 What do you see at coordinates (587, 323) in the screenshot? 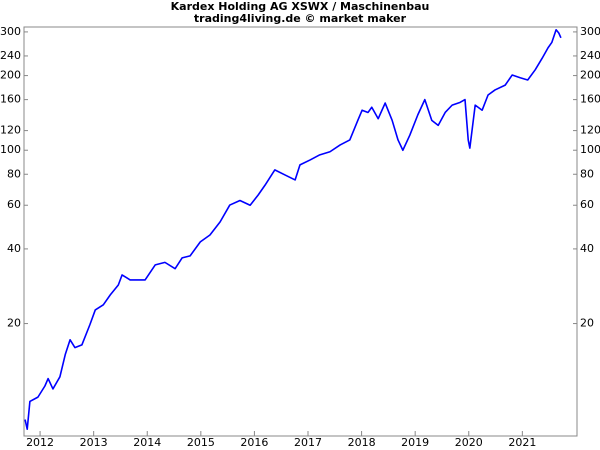
I see `y2-tick-label: 20` at bounding box center [587, 323].